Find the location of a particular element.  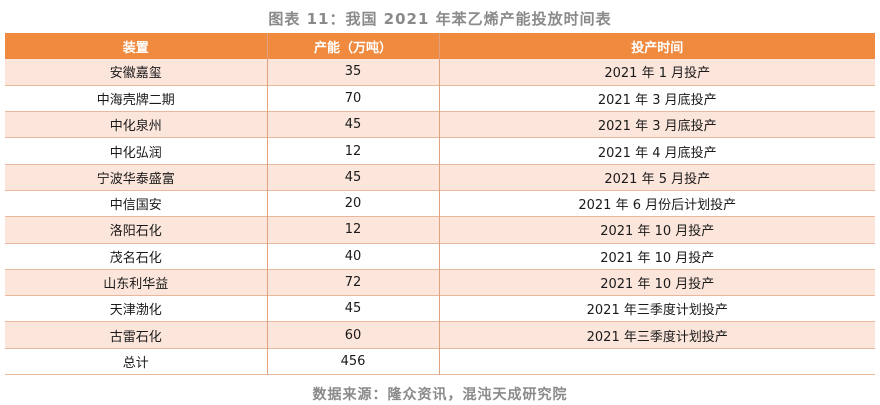

cell-device: 中化泉州 is located at coordinates (136, 124).